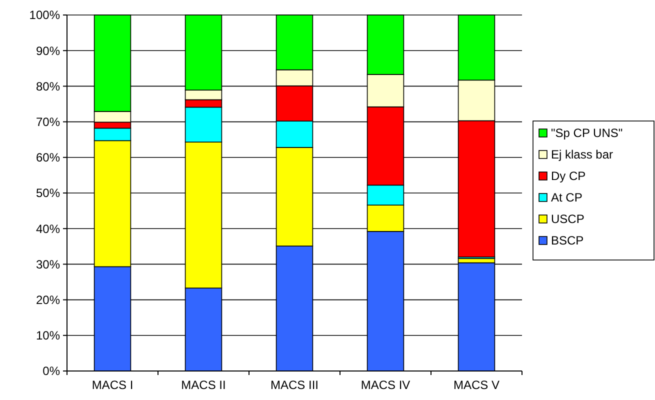 Image resolution: width=655 pixels, height=400 pixels. What do you see at coordinates (48, 264) in the screenshot?
I see `y-tick-label: 30%` at bounding box center [48, 264].